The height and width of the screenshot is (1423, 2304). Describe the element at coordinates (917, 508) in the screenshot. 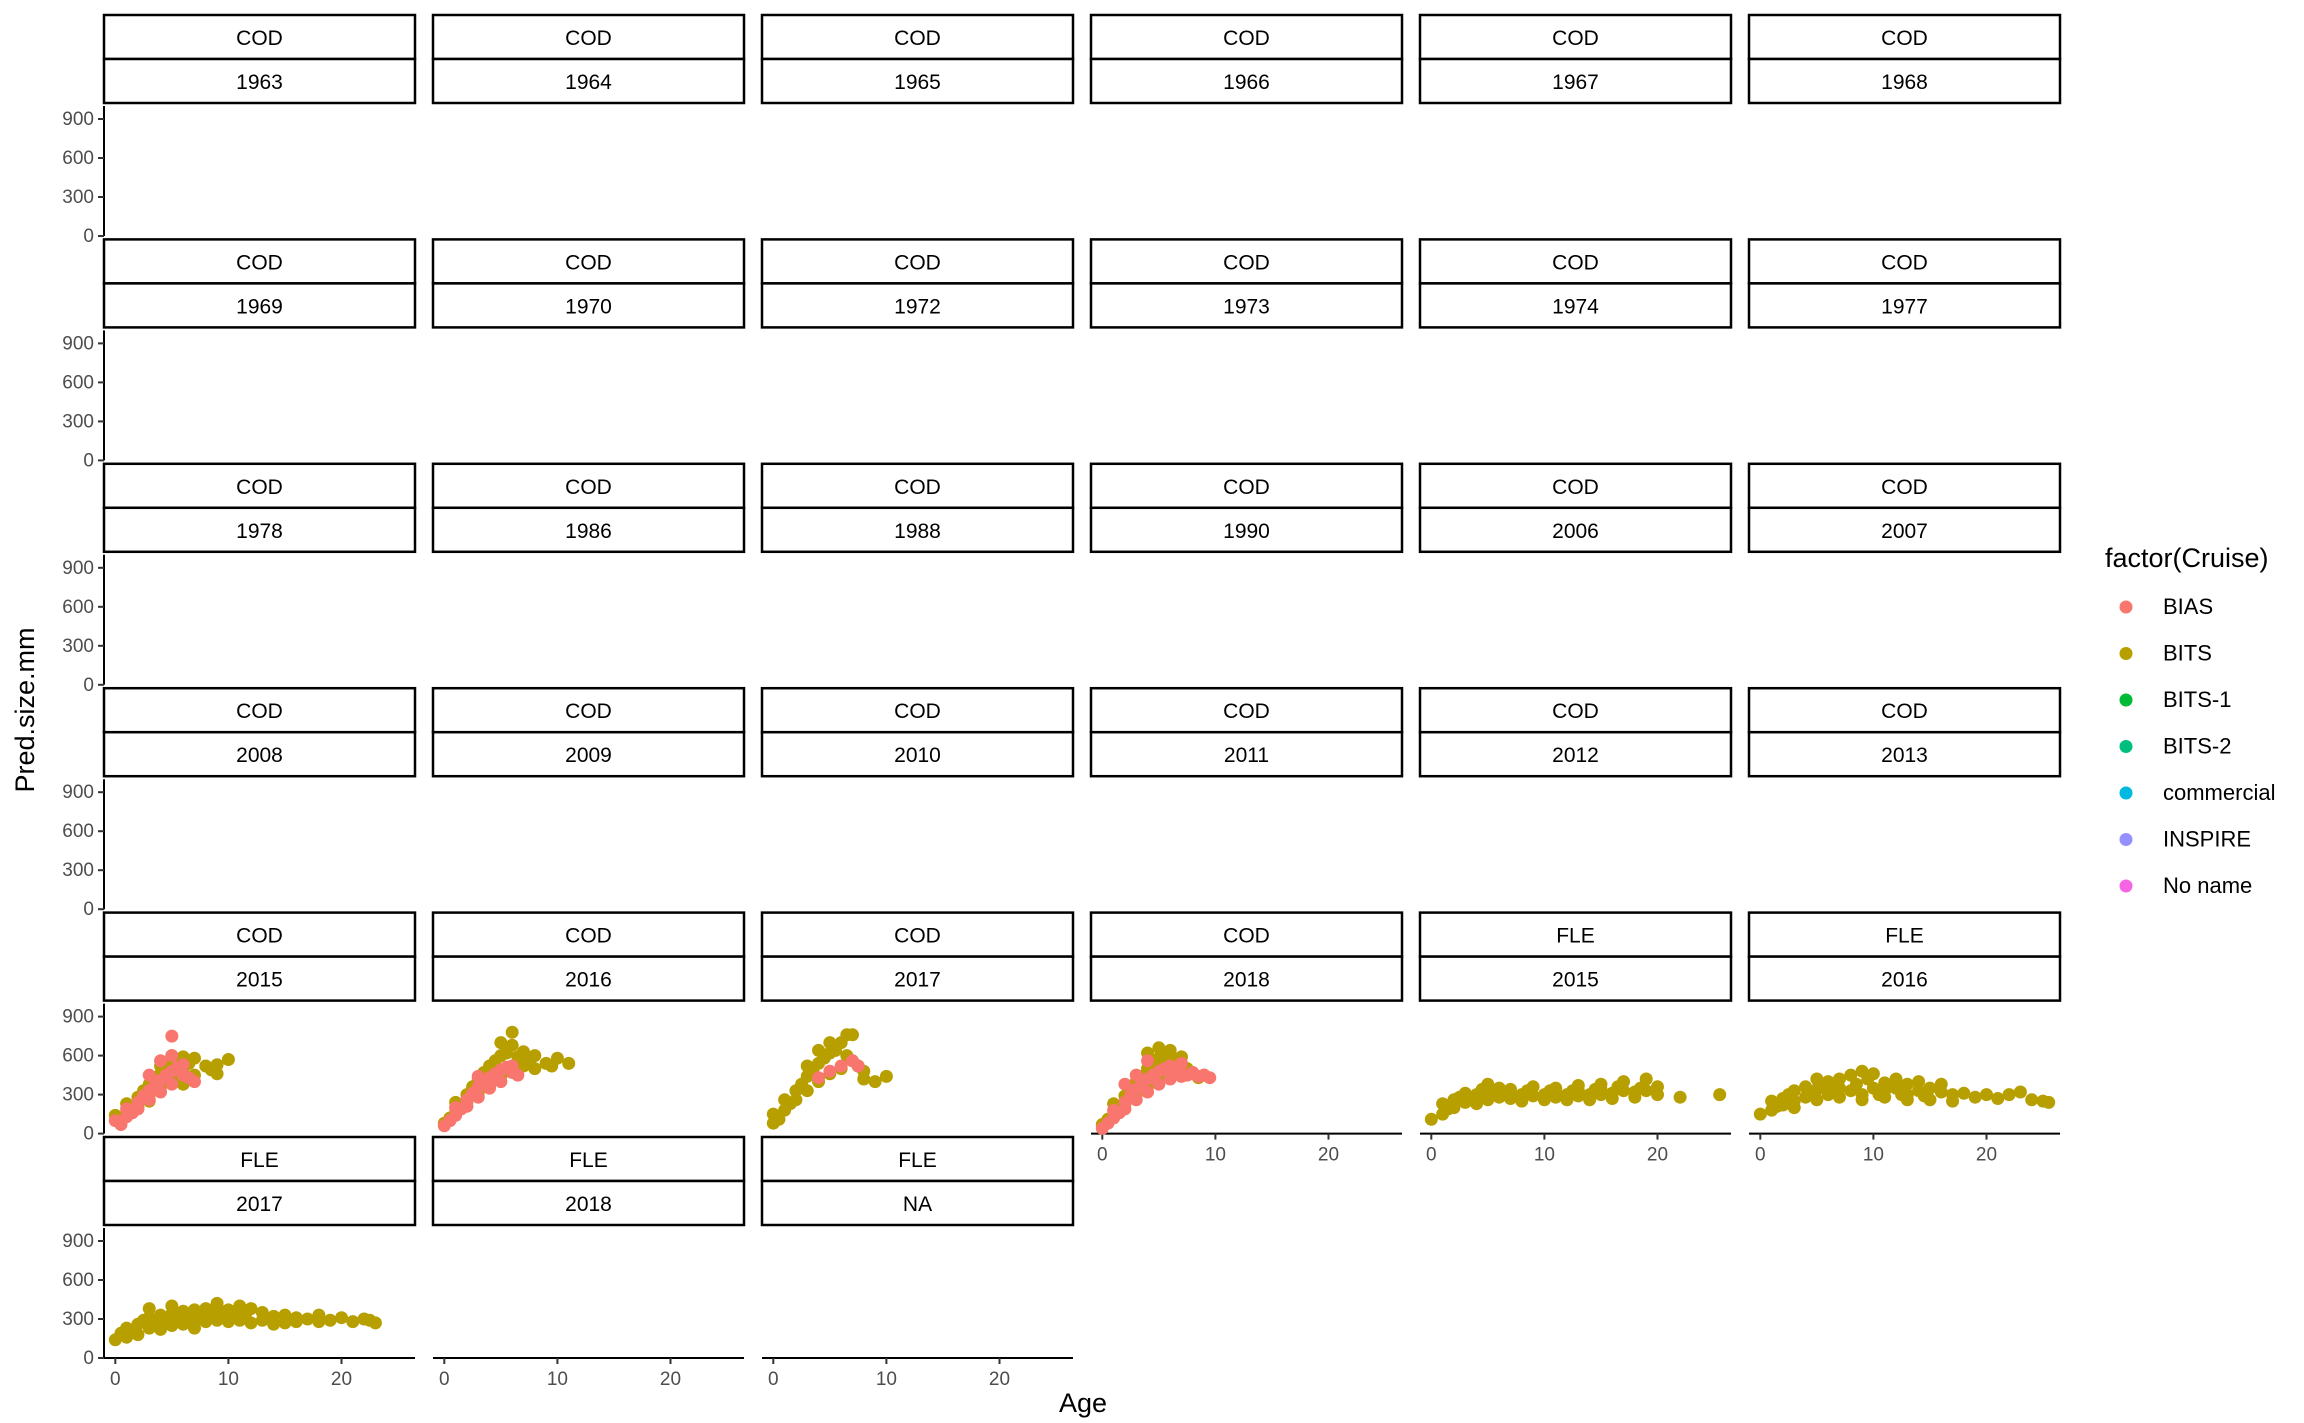

I see `facet-panel: COD 1988` at that location.